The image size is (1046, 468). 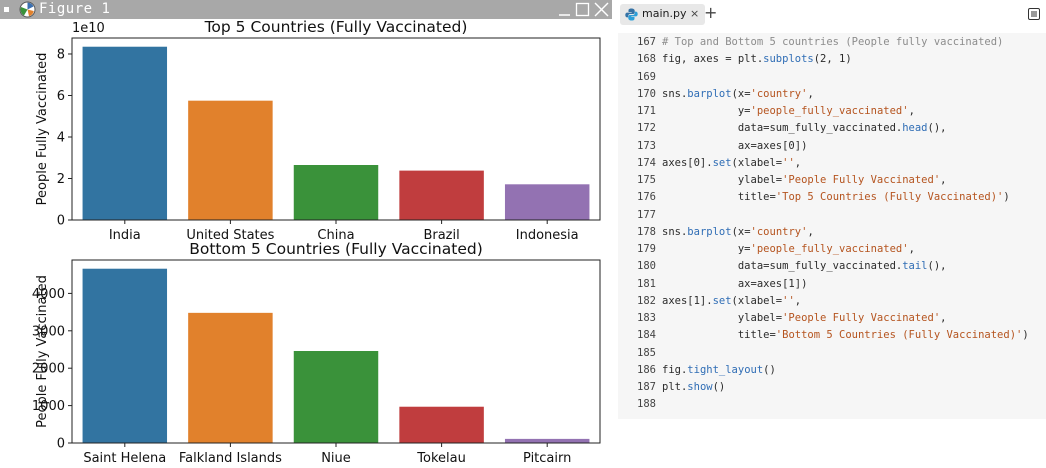 I want to click on chart-1-ytick-label-2: 2000, so click(x=48, y=369).